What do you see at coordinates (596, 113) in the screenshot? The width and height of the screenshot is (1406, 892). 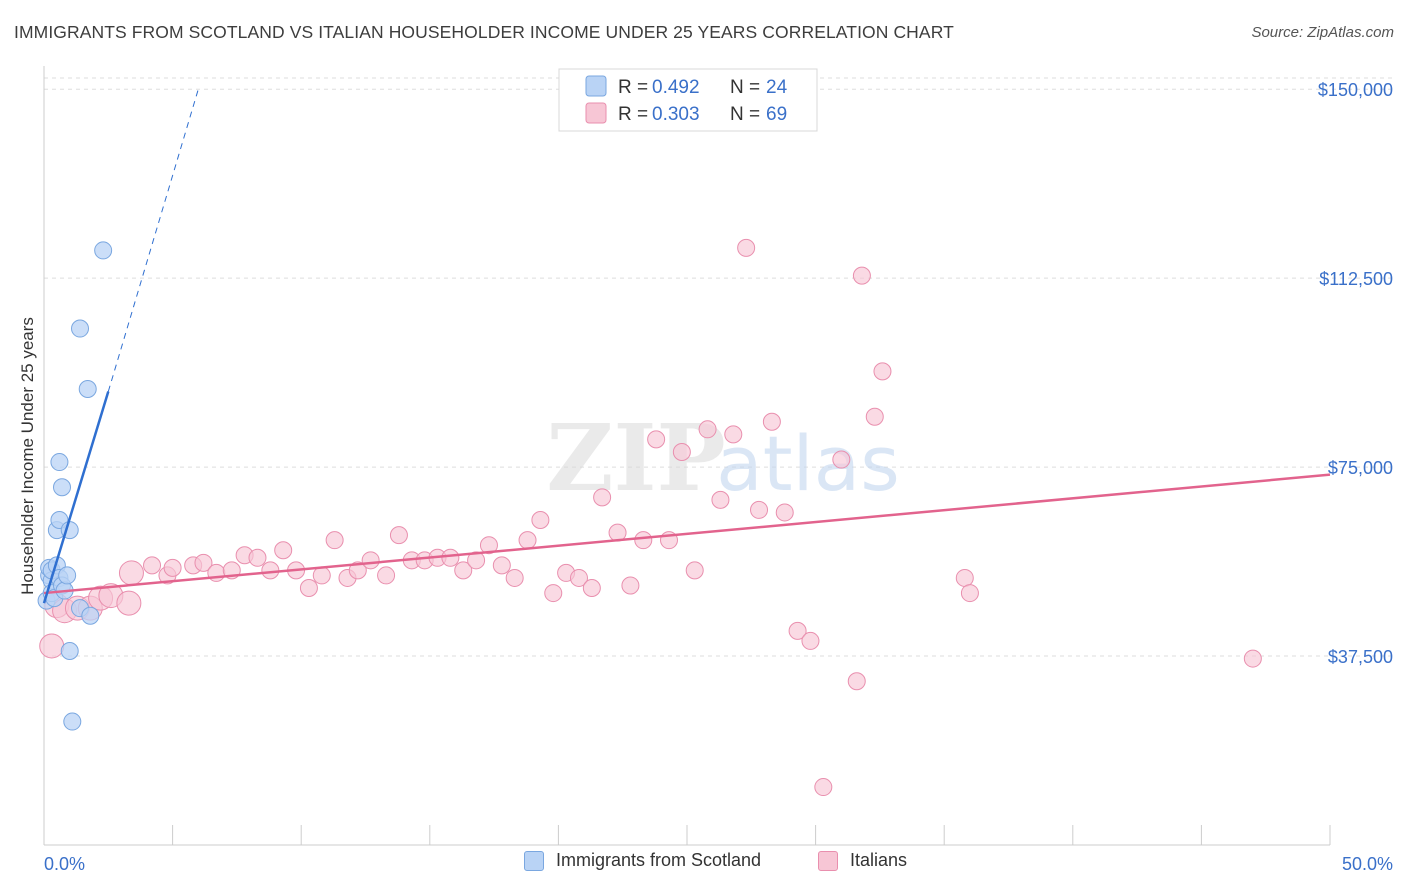 I see `legend-swatch-italians` at bounding box center [596, 113].